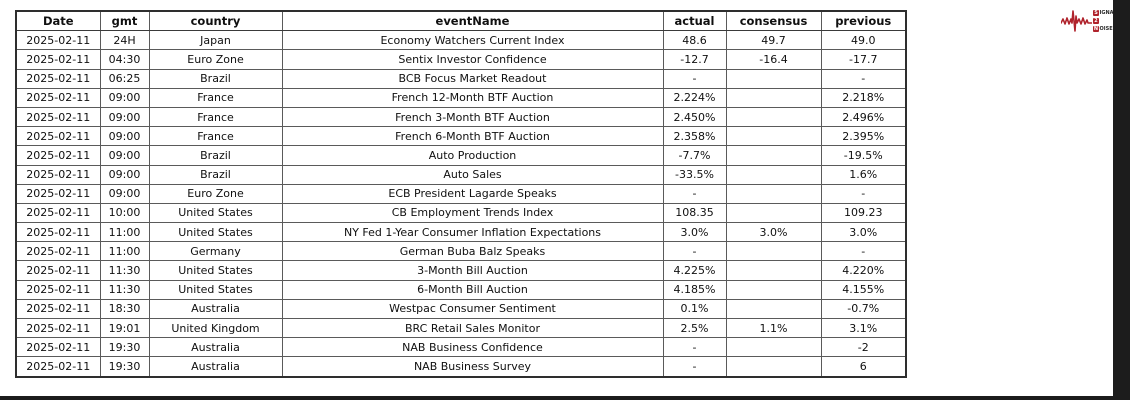 The image size is (1130, 400). Describe the element at coordinates (694, 309) in the screenshot. I see `table-cell: 0.1%` at that location.